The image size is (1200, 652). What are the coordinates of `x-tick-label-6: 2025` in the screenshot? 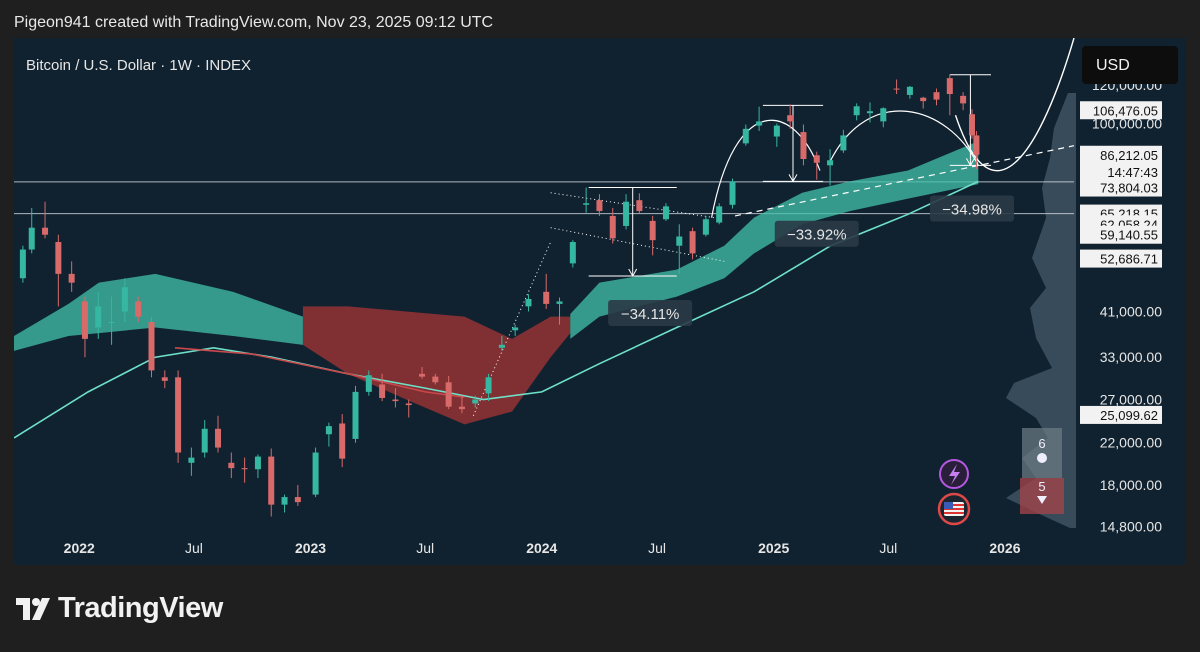 It's located at (773, 548).